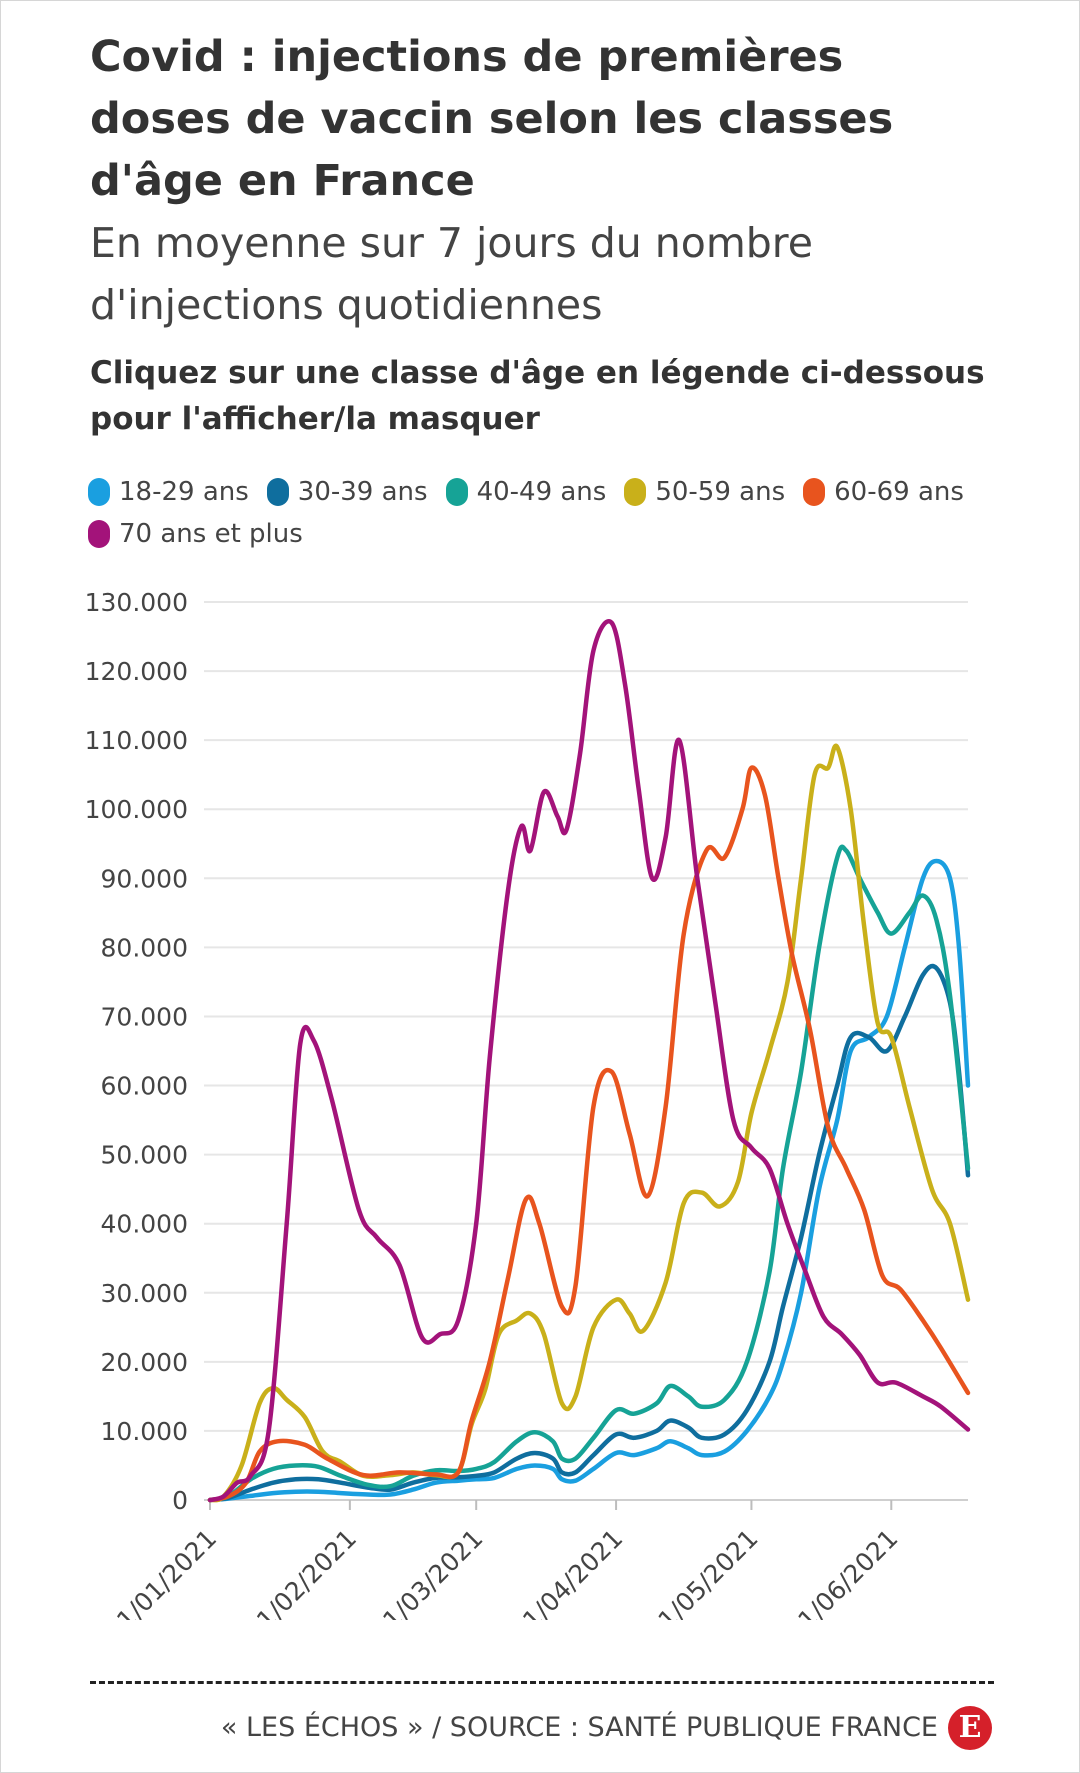 Image resolution: width=1080 pixels, height=1773 pixels. I want to click on legend-item-40-49-ans: 40-49 ans, so click(526, 492).